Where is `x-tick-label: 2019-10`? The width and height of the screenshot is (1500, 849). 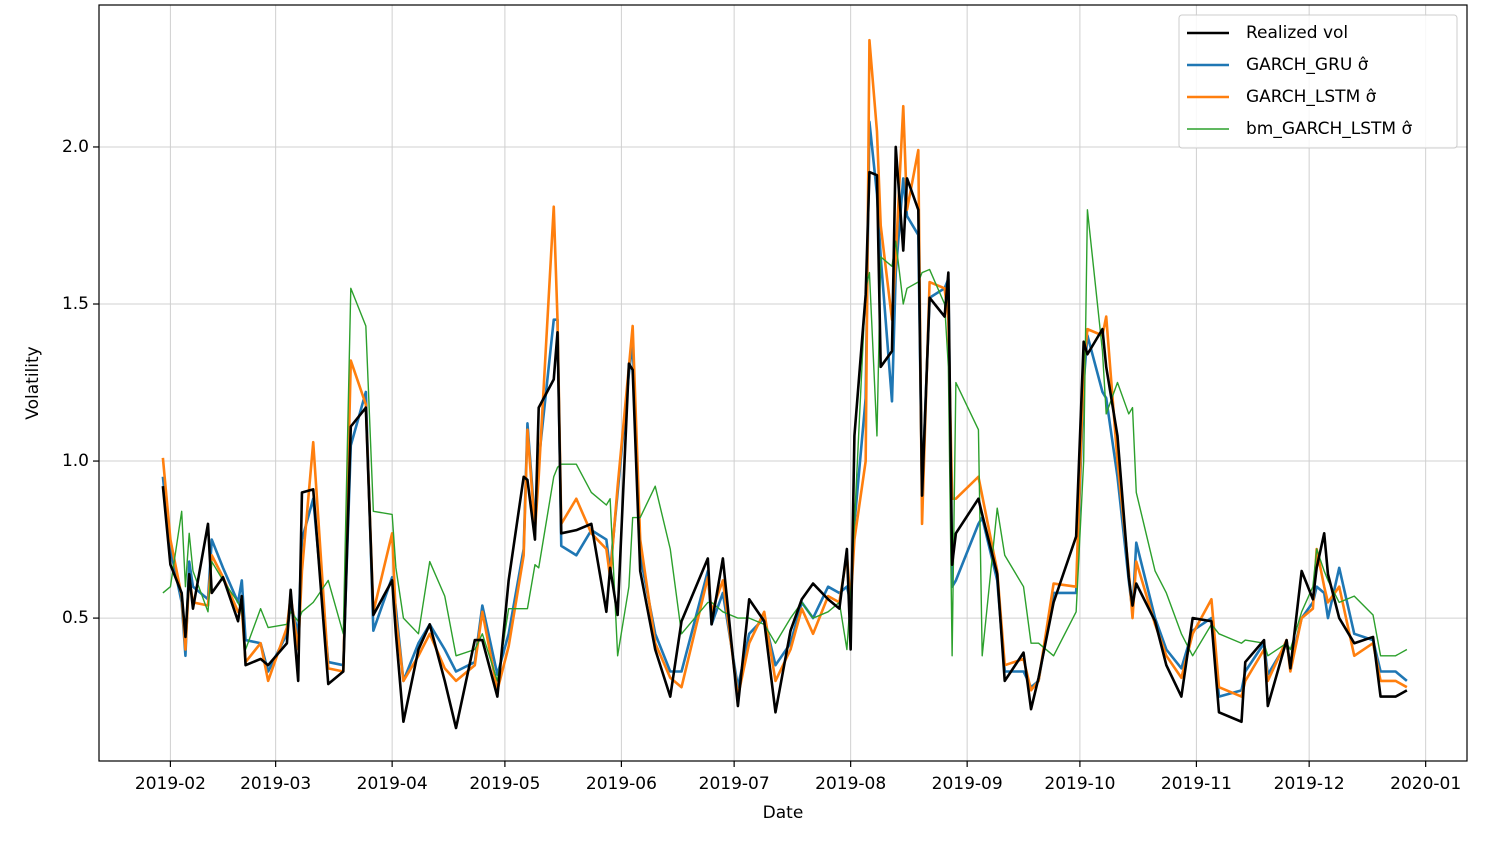
x-tick-label: 2019-10 is located at coordinates (1079, 784).